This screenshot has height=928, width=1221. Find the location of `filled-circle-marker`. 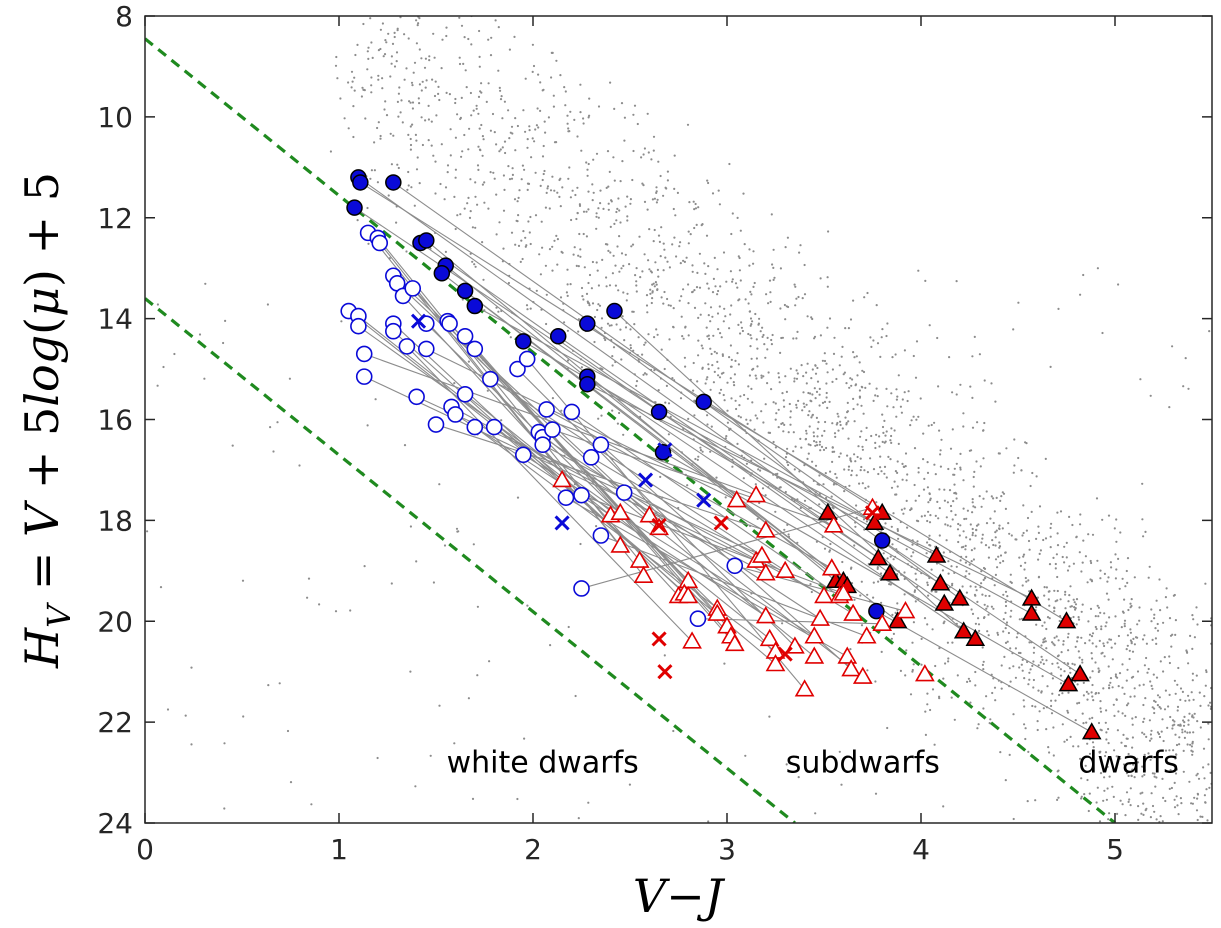

filled-circle-marker is located at coordinates (475, 306).